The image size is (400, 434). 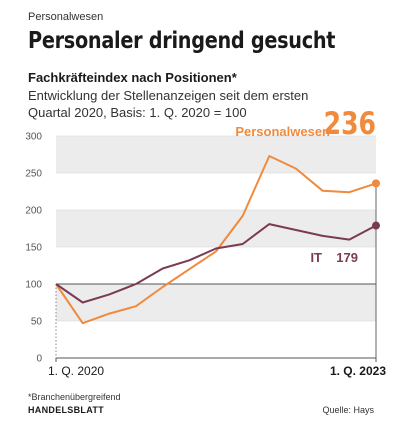 I want to click on source-value: Hays, so click(x=363, y=410).